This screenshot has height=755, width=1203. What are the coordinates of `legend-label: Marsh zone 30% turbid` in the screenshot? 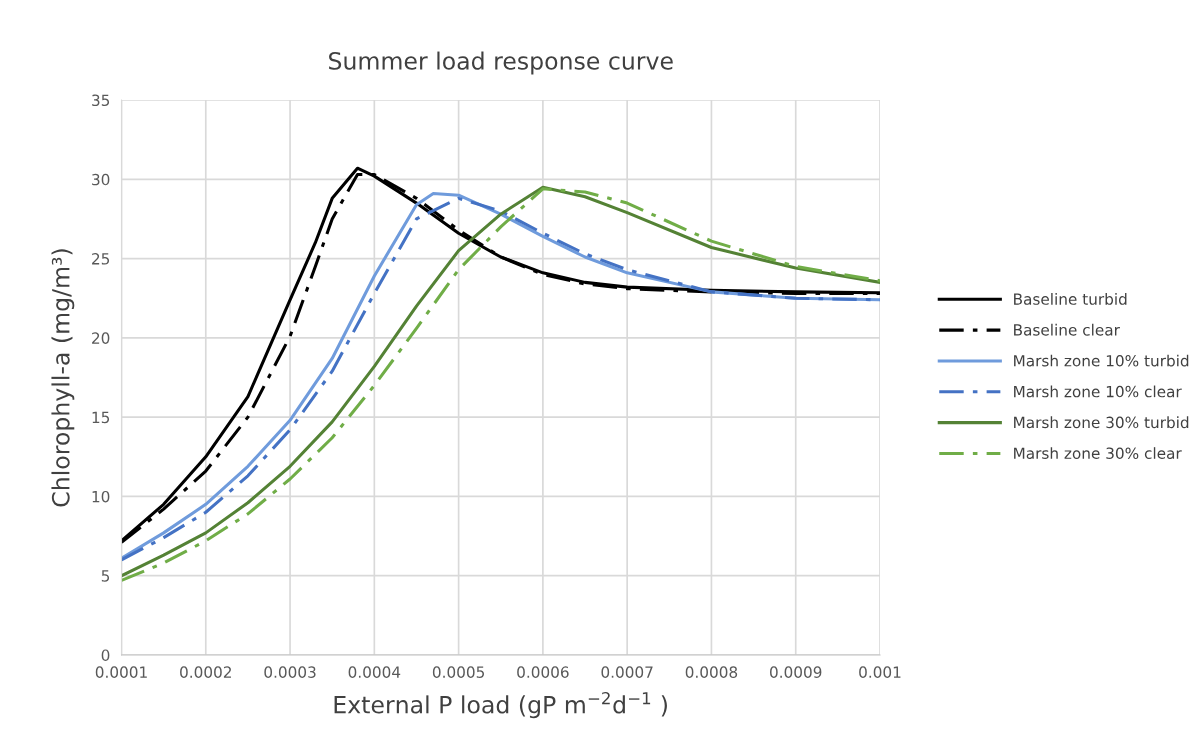 It's located at (1101, 422).